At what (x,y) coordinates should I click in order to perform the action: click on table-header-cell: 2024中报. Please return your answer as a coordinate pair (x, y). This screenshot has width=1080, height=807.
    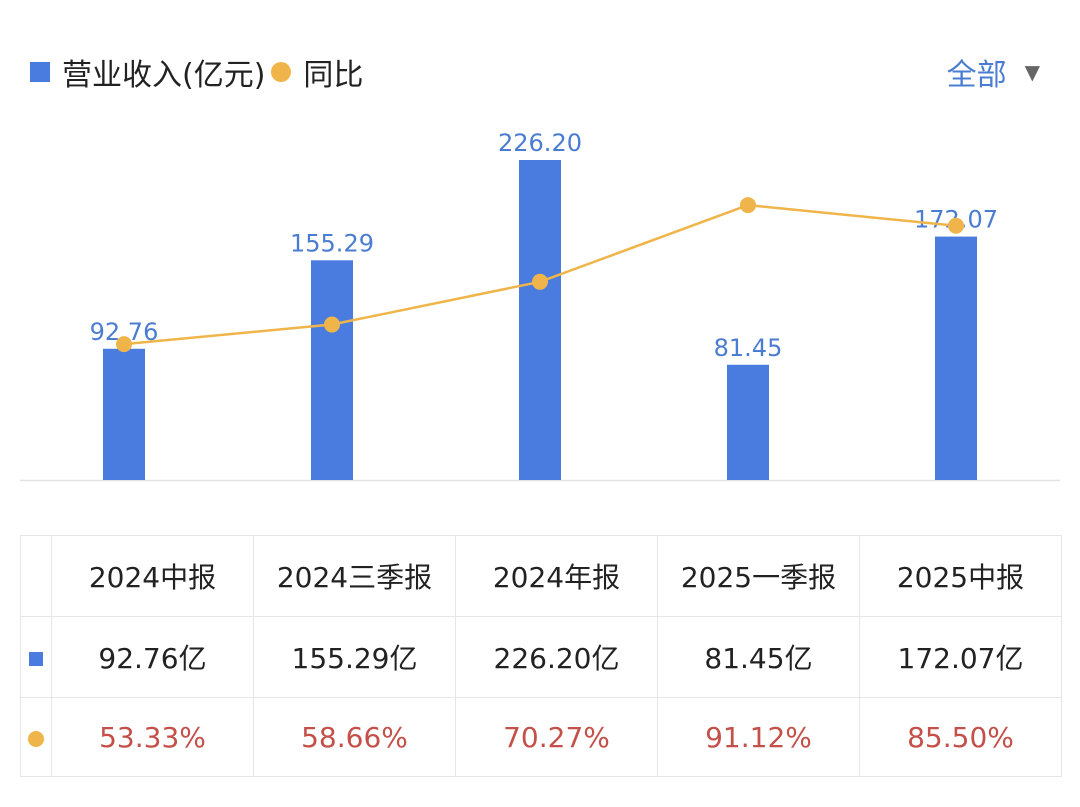
    Looking at the image, I should click on (152, 576).